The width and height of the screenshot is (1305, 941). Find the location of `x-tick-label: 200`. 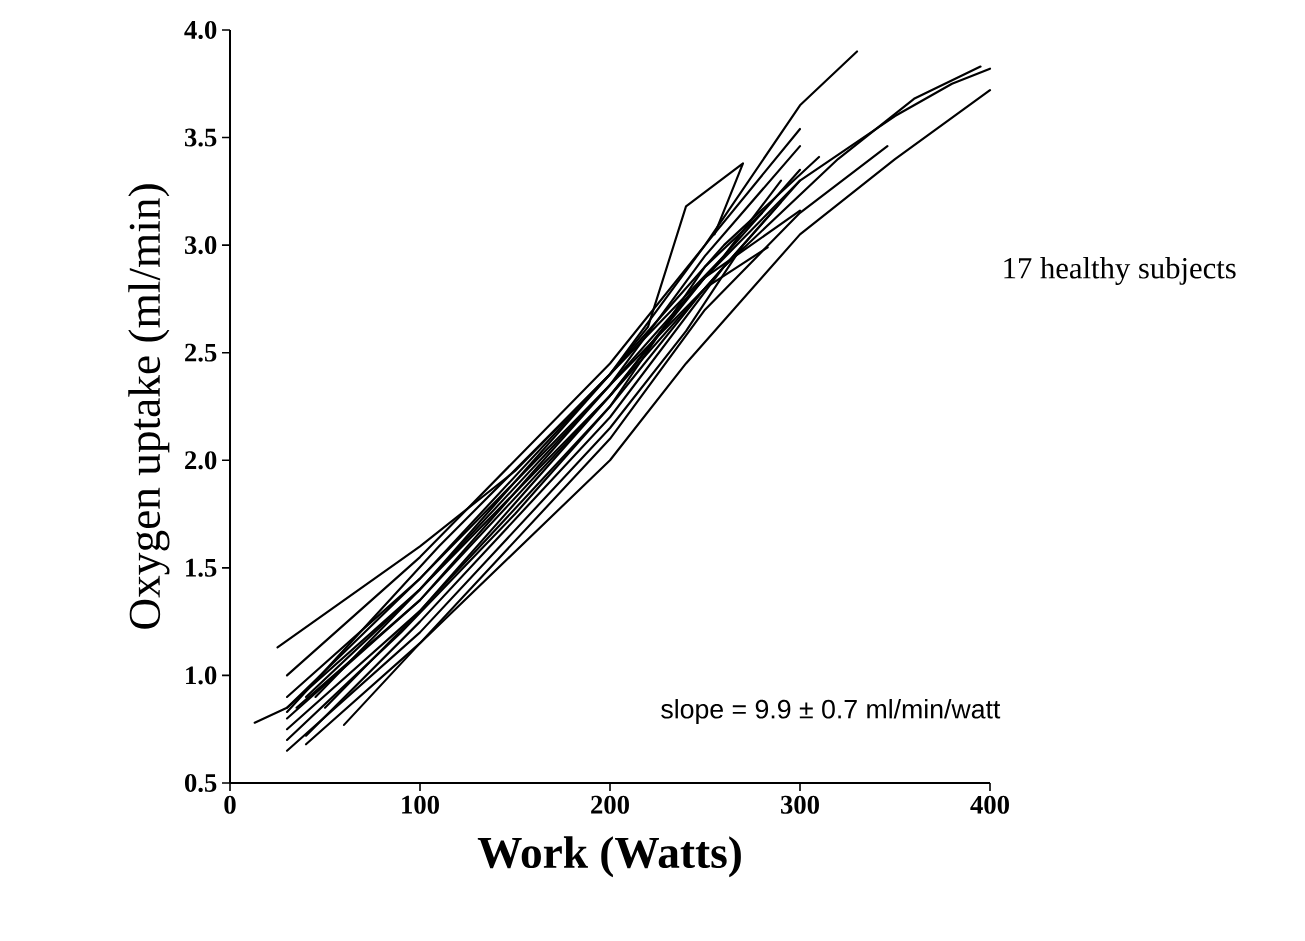

x-tick-label: 200 is located at coordinates (610, 804).